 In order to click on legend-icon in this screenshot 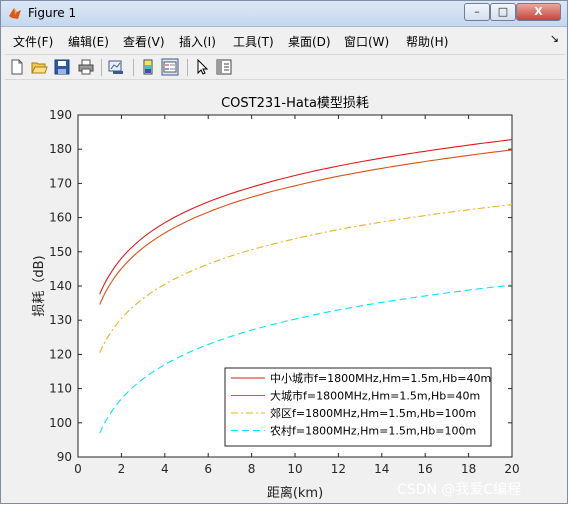, I will do `click(170, 67)`.